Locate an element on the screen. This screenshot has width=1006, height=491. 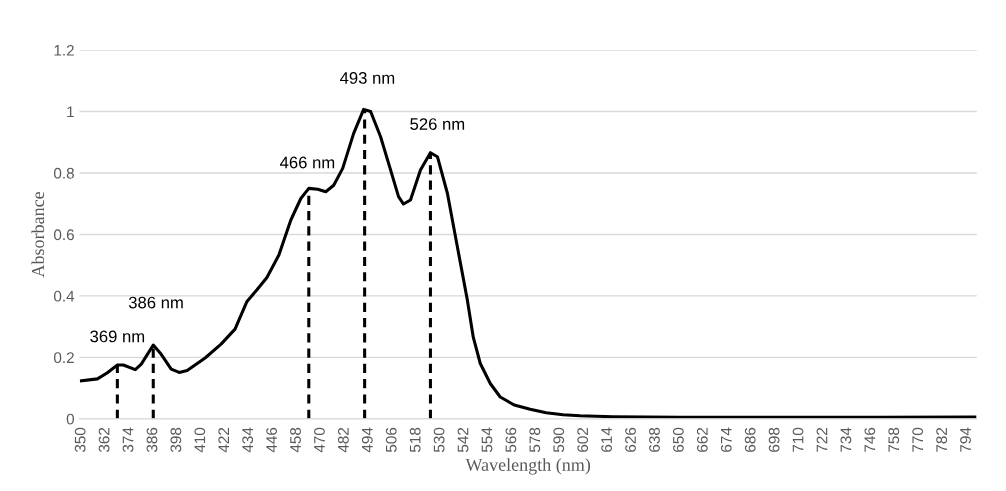
x-tick-label: 746 is located at coordinates (870, 439).